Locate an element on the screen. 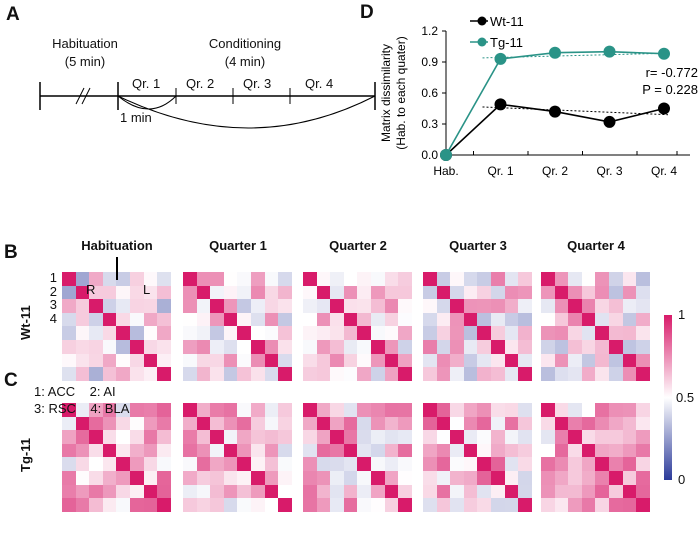  correlation-p: P = 0.228 is located at coordinates (670, 89).